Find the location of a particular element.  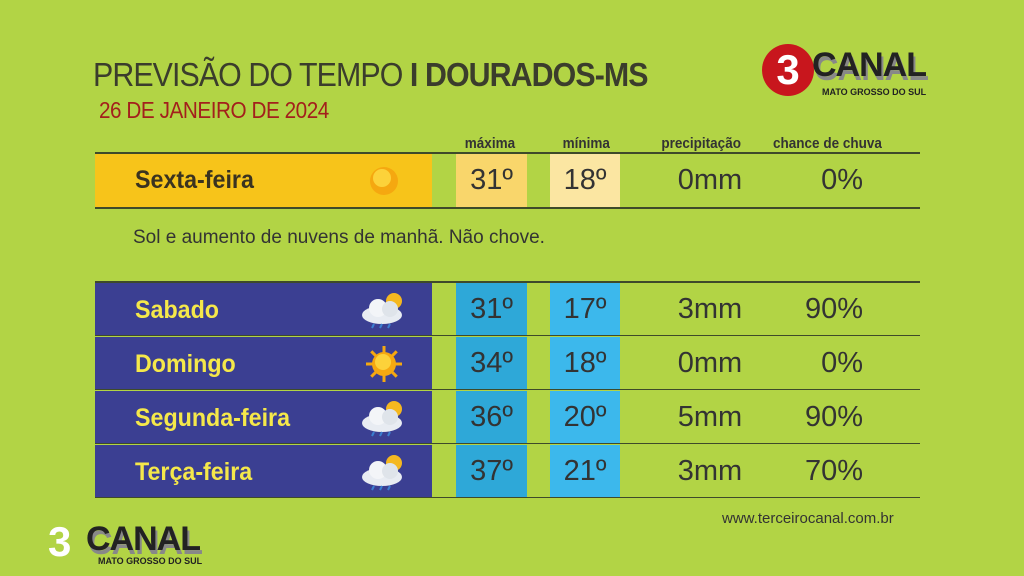

min-temp: 21º is located at coordinates (585, 471).